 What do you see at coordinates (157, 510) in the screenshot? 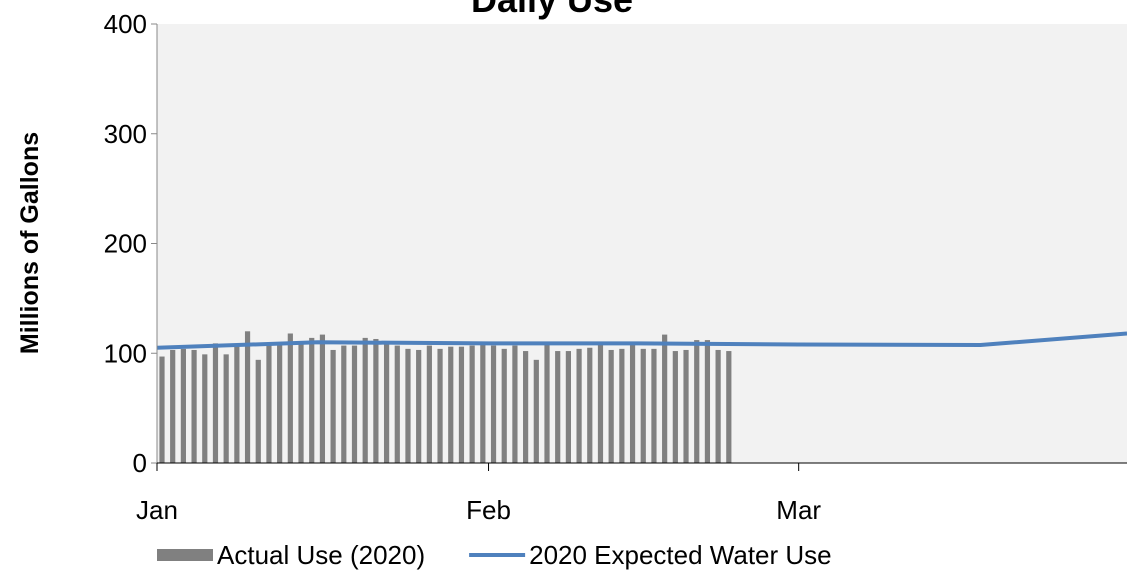
I see `x-tick-label: Jan` at bounding box center [157, 510].